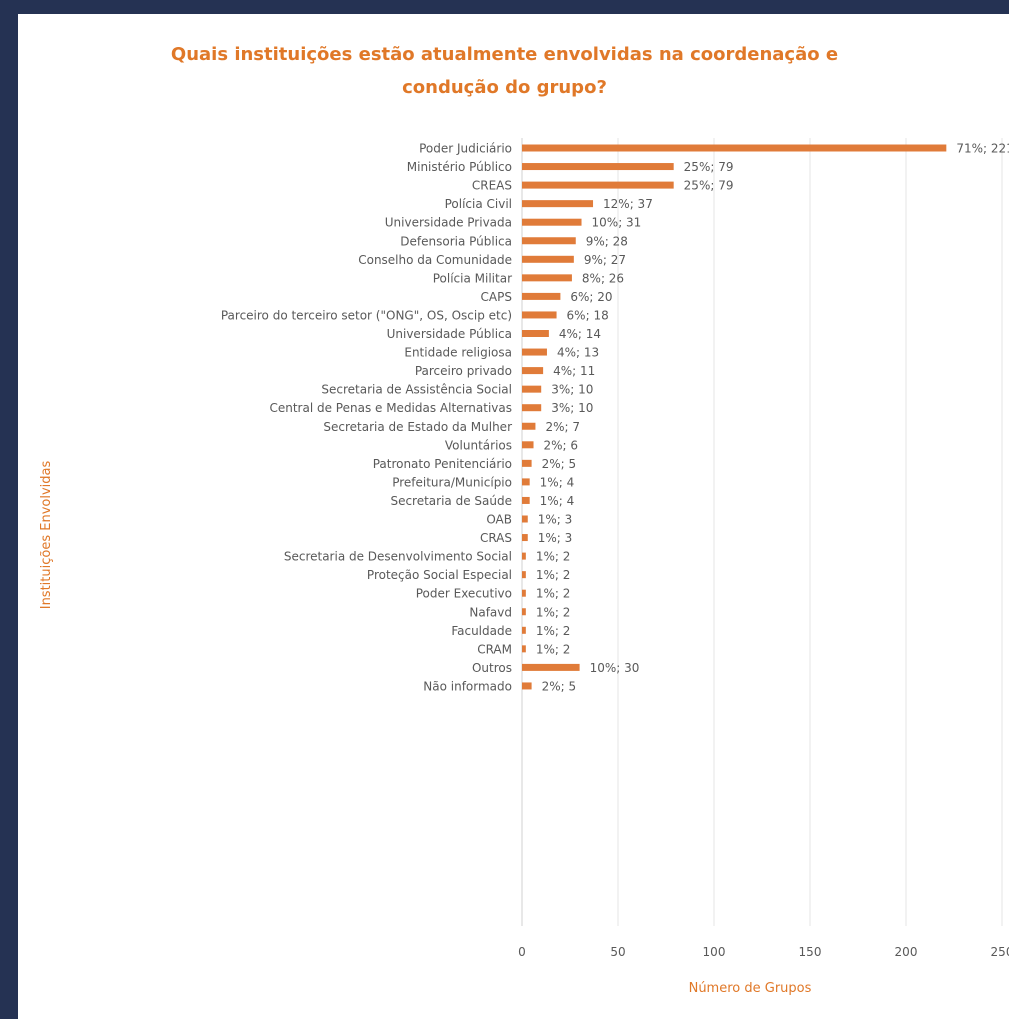  I want to click on category-label: Ministério Público, so click(459, 167).